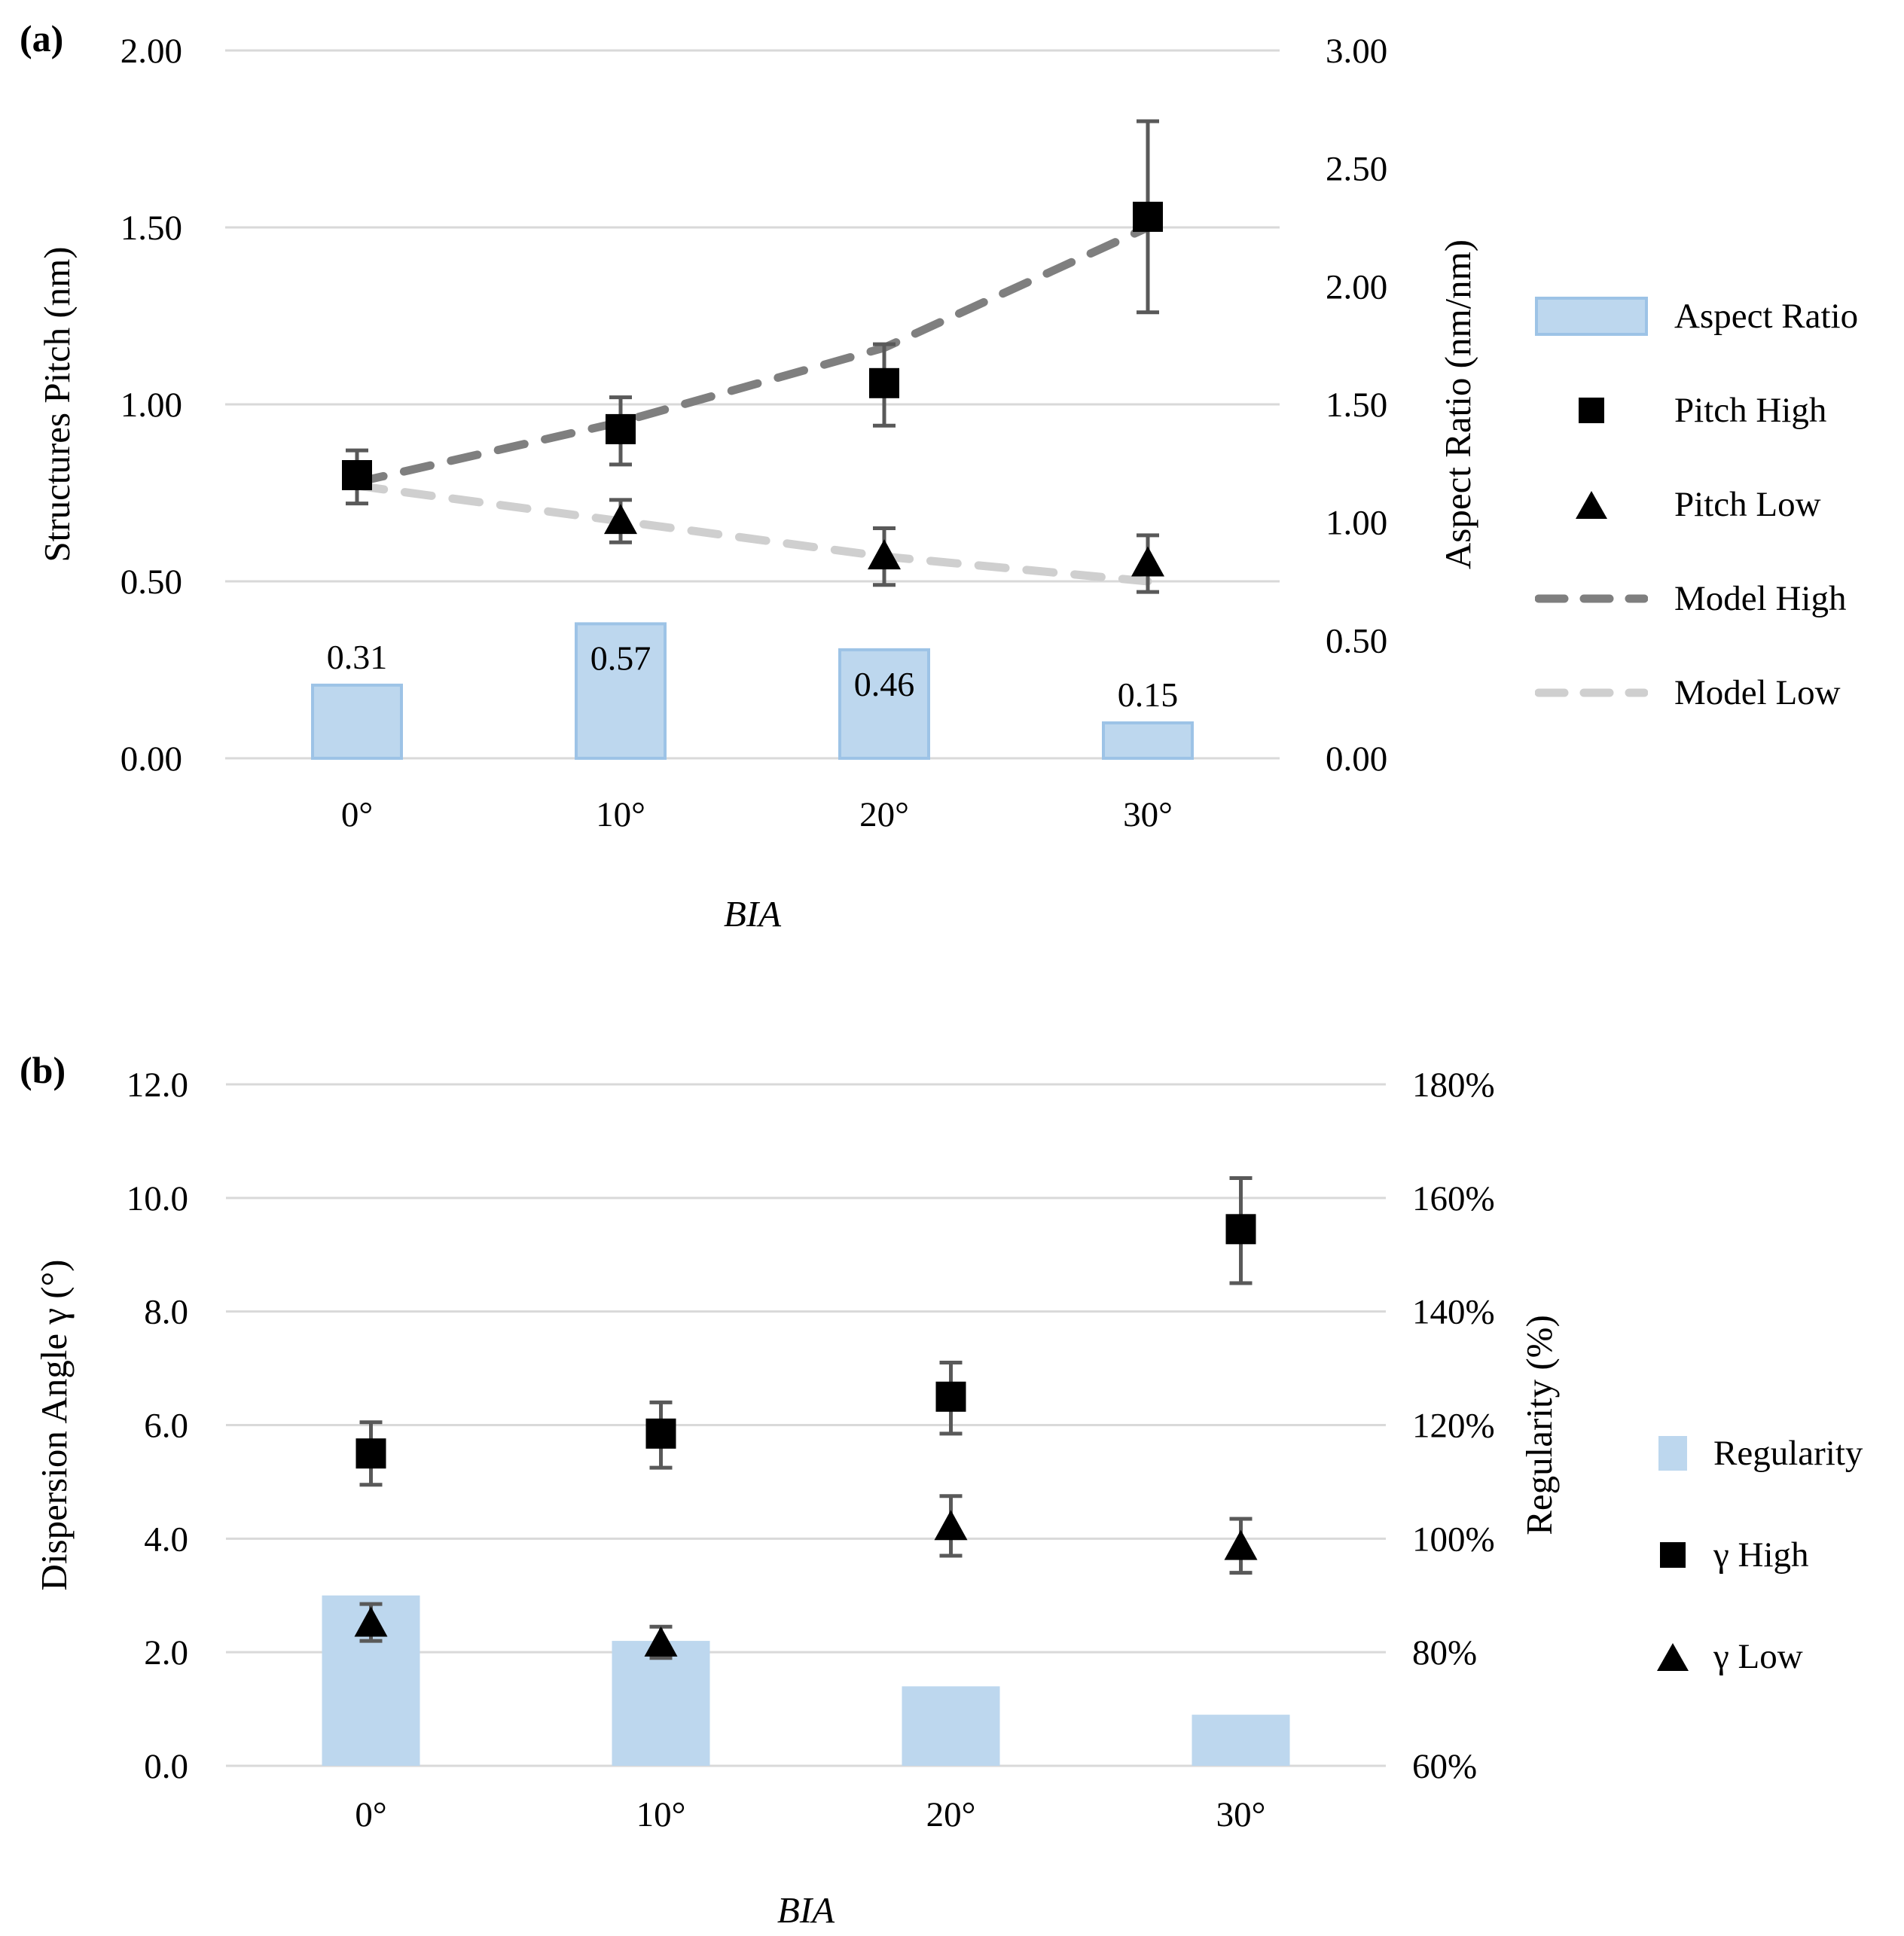  What do you see at coordinates (1671, 504) in the screenshot?
I see `legend-item-pitch-low: Pitch Low` at bounding box center [1671, 504].